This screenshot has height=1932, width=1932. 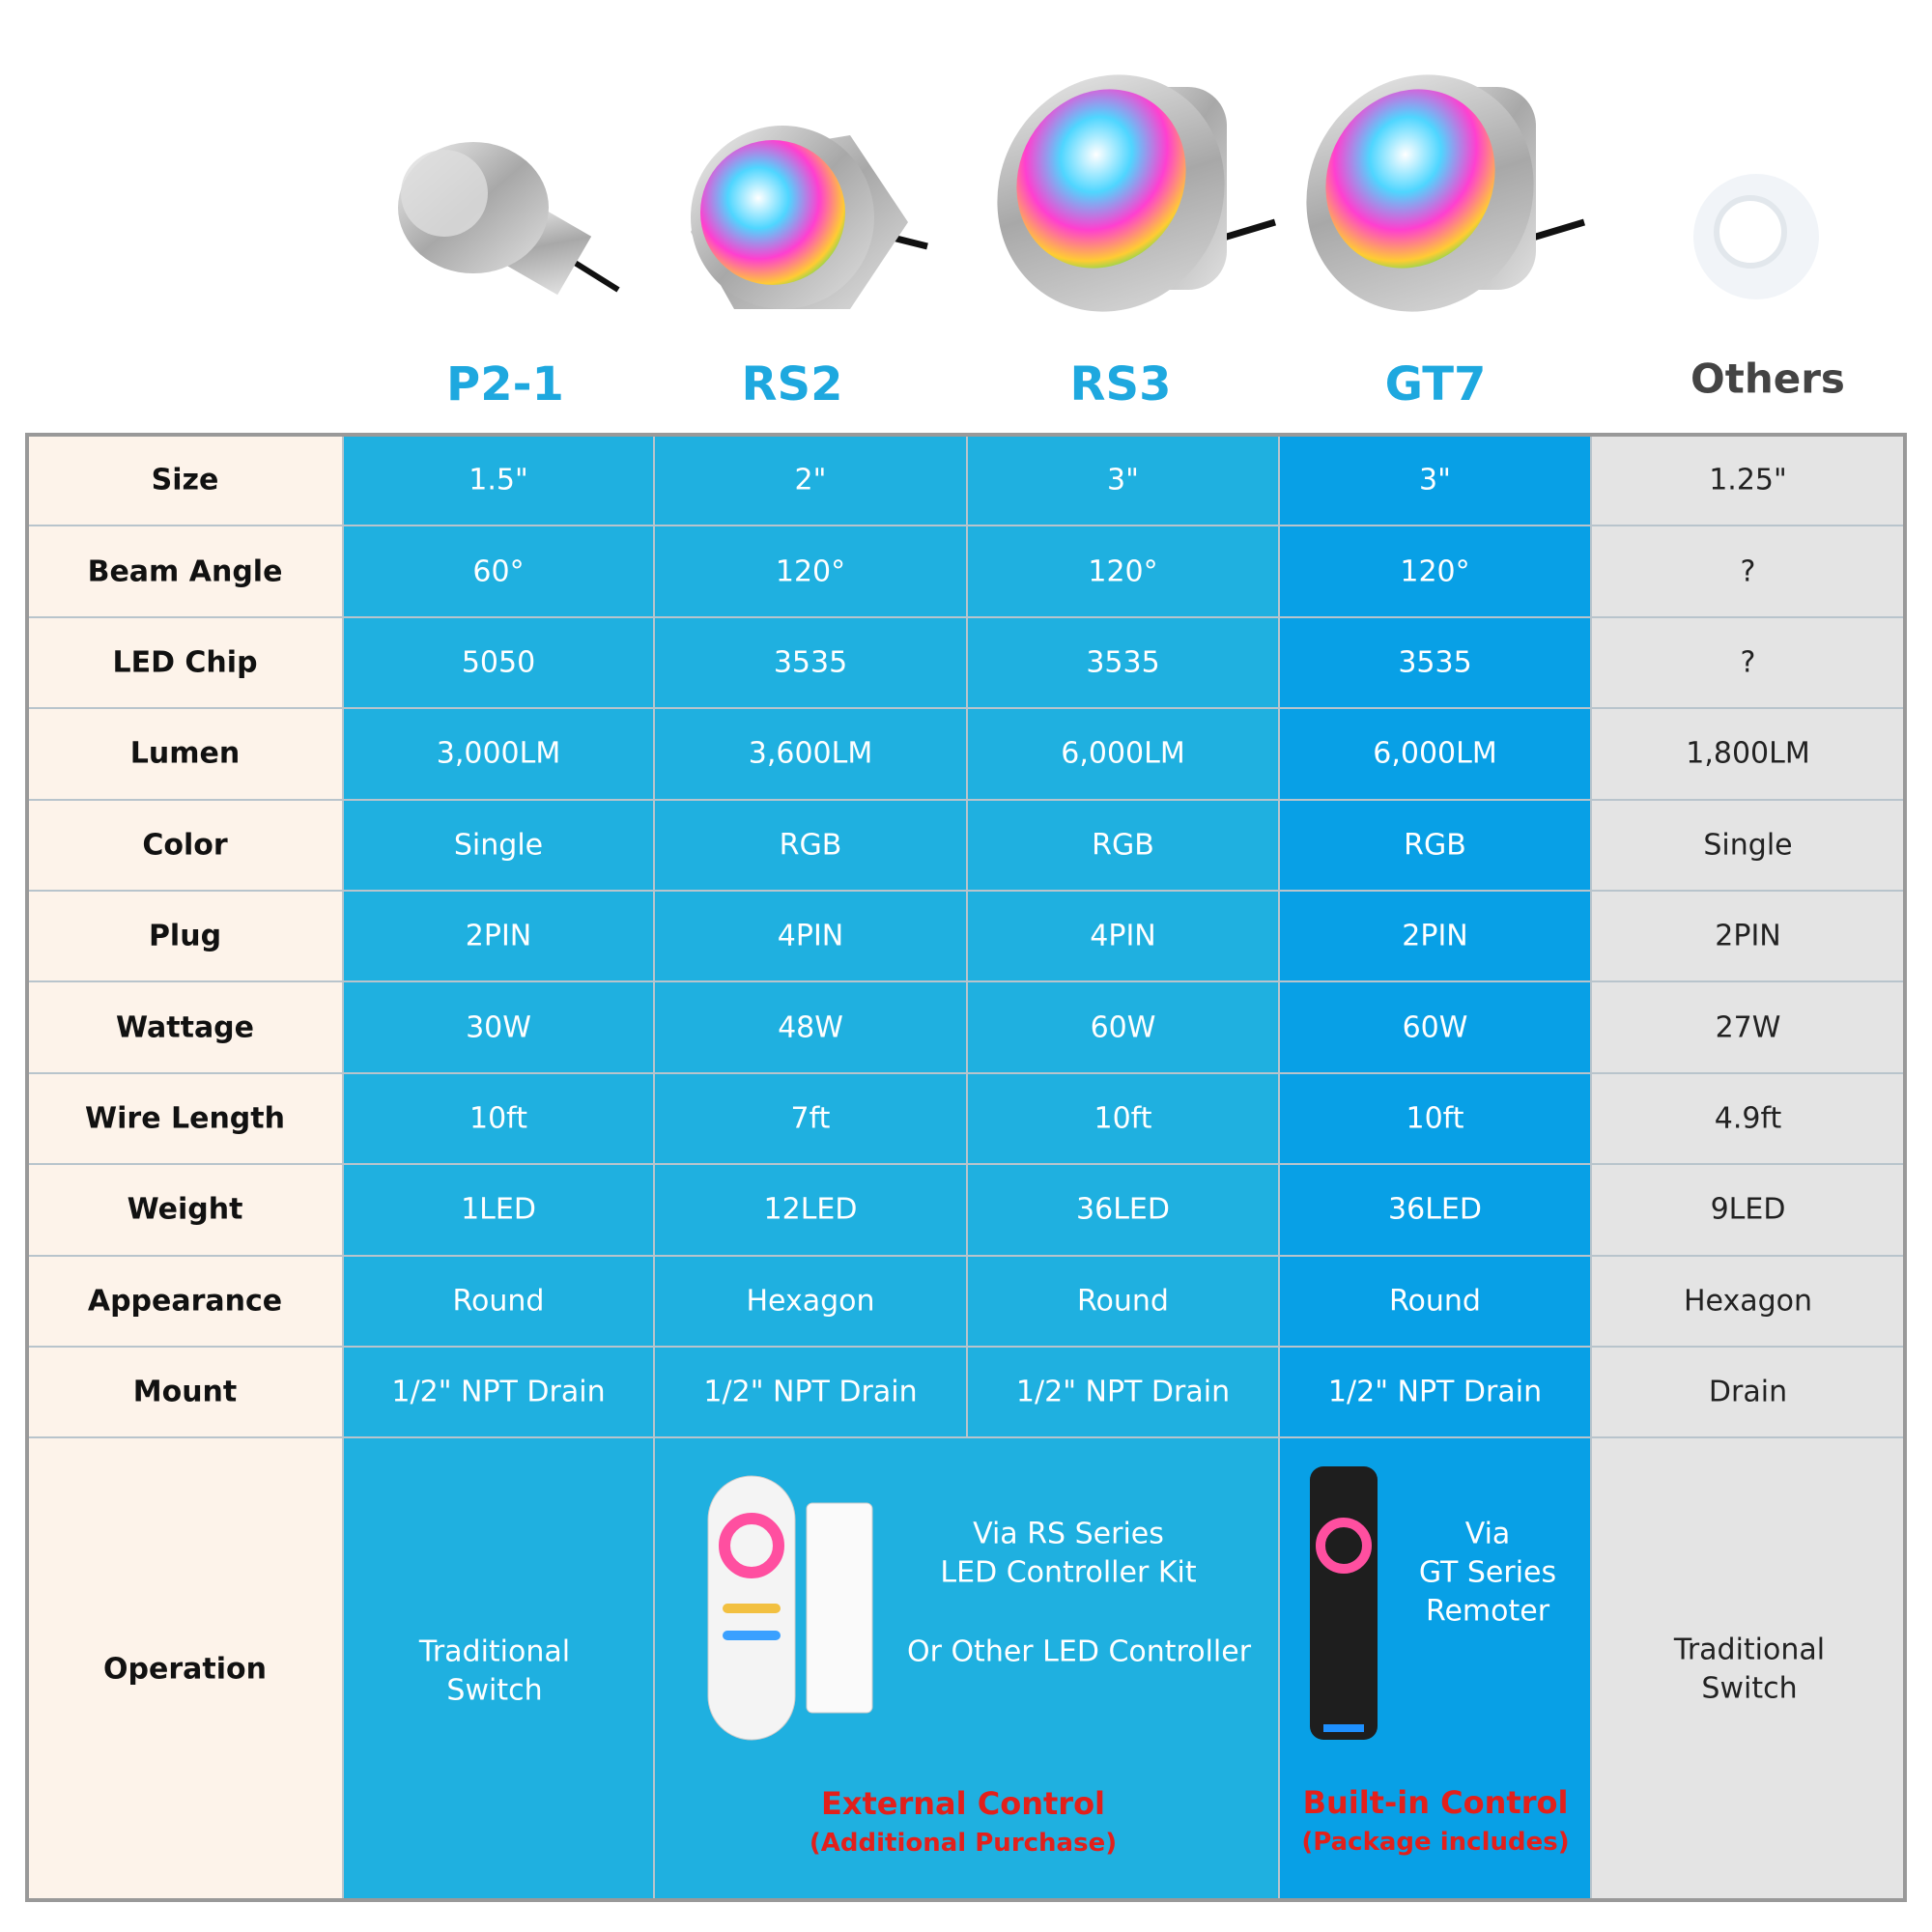 I want to click on control-title: External Control, so click(x=963, y=1803).